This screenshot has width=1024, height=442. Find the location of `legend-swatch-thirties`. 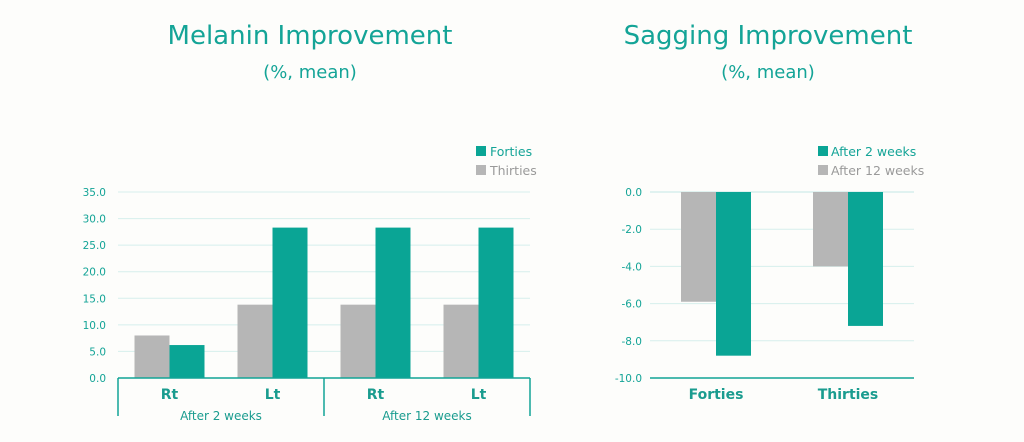

legend-swatch-thirties is located at coordinates (481, 170).